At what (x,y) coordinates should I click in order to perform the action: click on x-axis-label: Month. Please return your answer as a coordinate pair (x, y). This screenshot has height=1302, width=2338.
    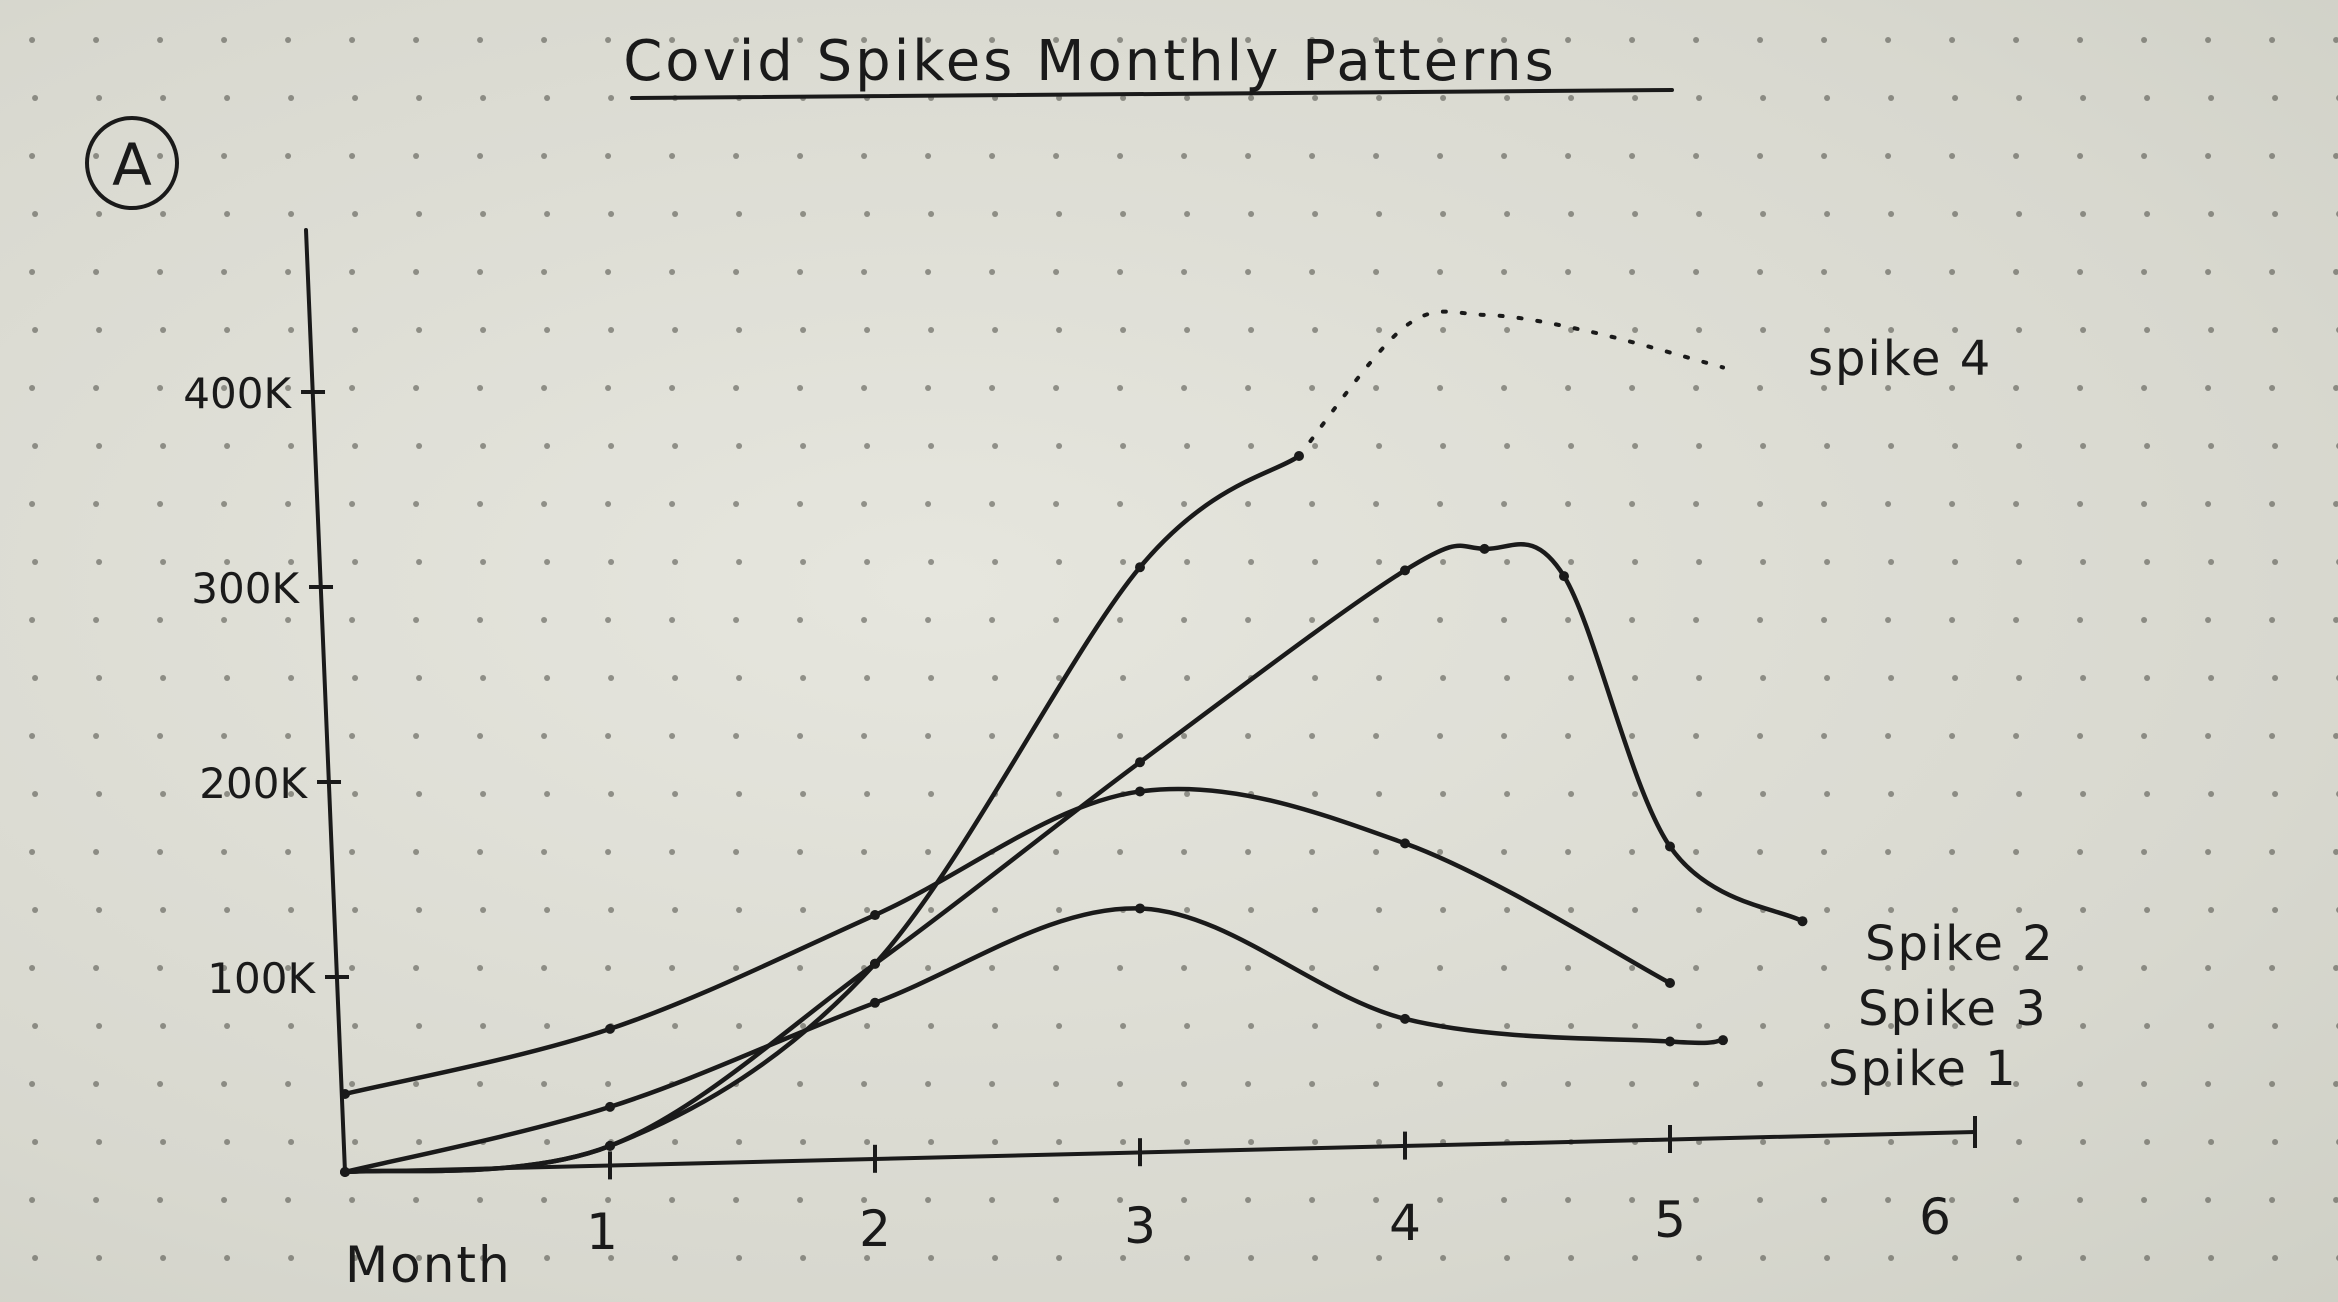
    Looking at the image, I should click on (428, 1265).